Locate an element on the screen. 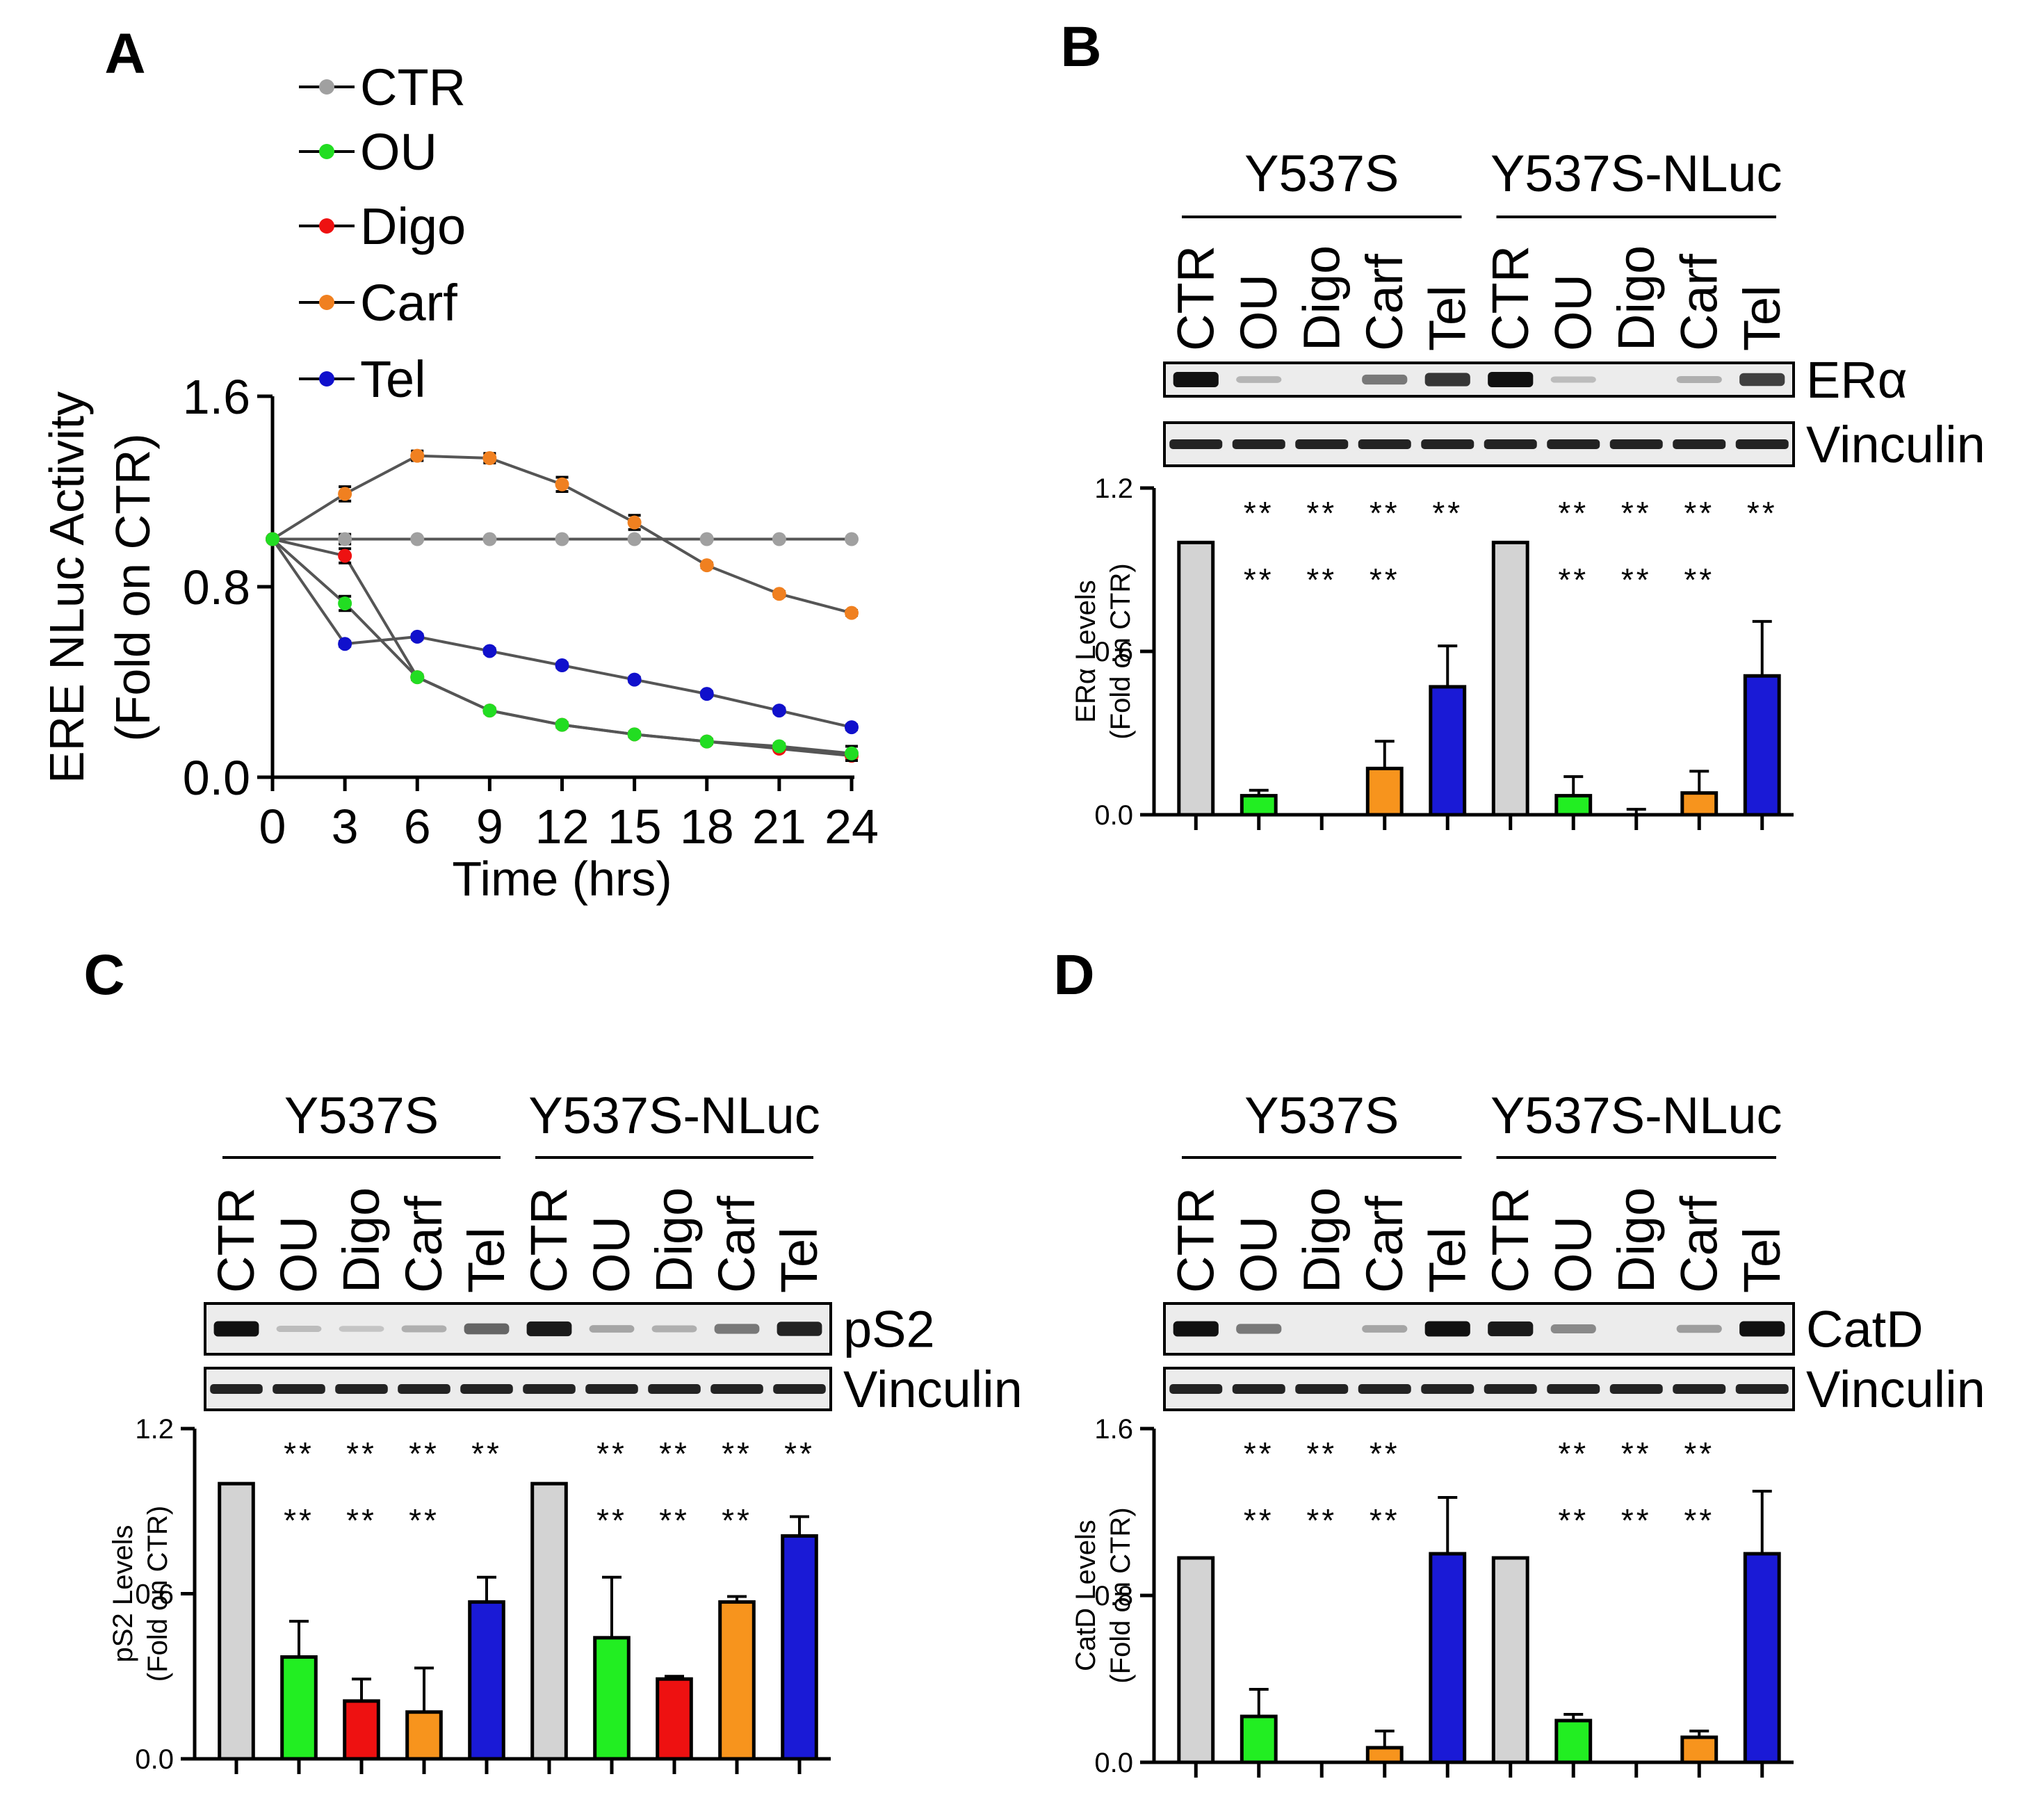 This screenshot has height=1820, width=2023. lane-label: Carf is located at coordinates (424, 1244).